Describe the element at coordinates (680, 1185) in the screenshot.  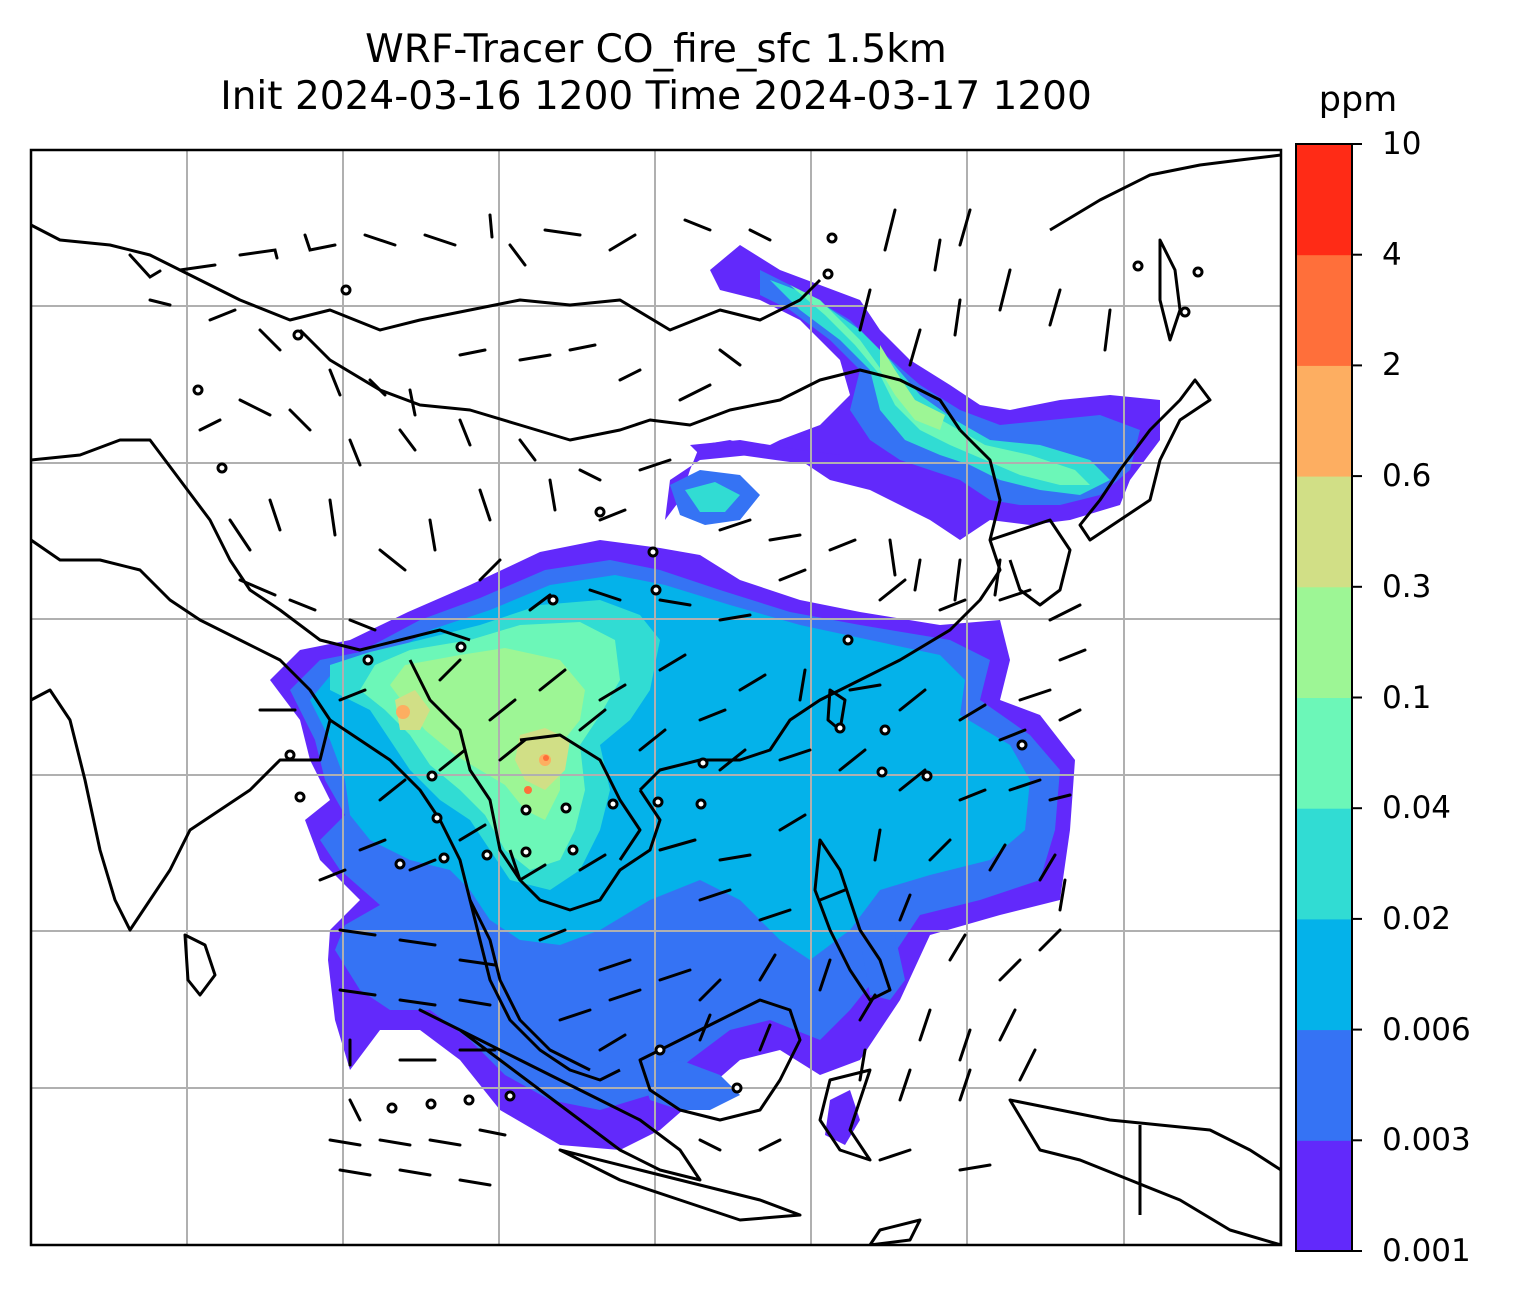
I see `coast-java` at that location.